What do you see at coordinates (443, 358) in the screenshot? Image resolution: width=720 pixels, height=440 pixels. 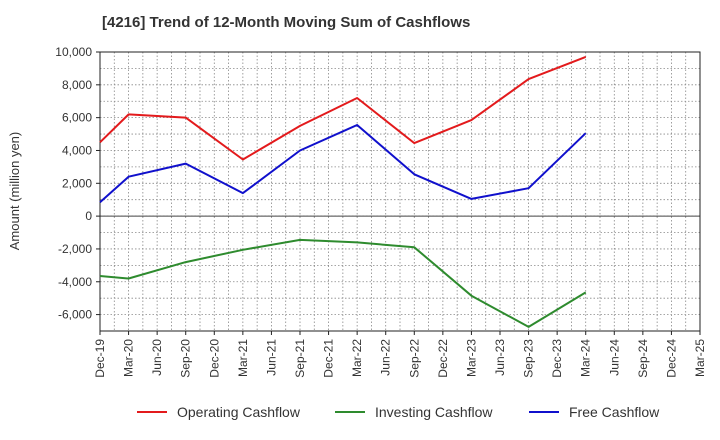 I see `x-tick-label: Dec-22` at bounding box center [443, 358].